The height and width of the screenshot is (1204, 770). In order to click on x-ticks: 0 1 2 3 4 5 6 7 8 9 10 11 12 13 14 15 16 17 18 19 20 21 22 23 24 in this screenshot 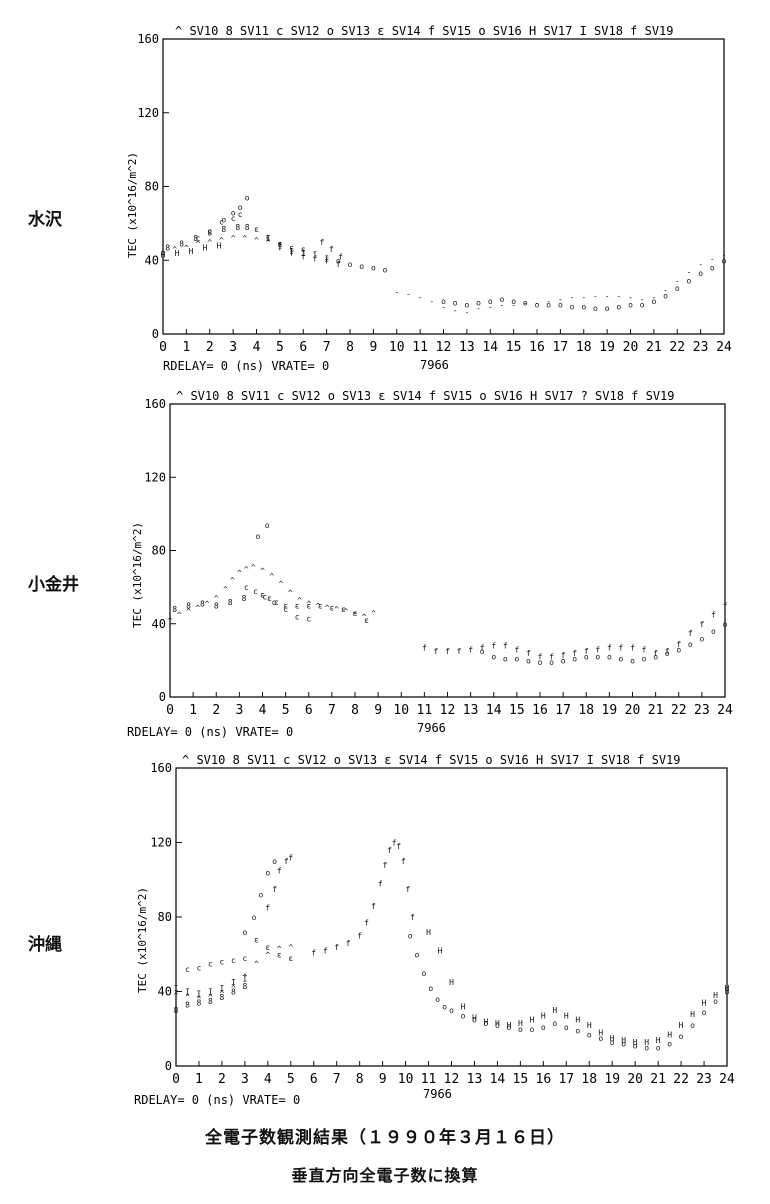, I will do `click(453, 1074)`.